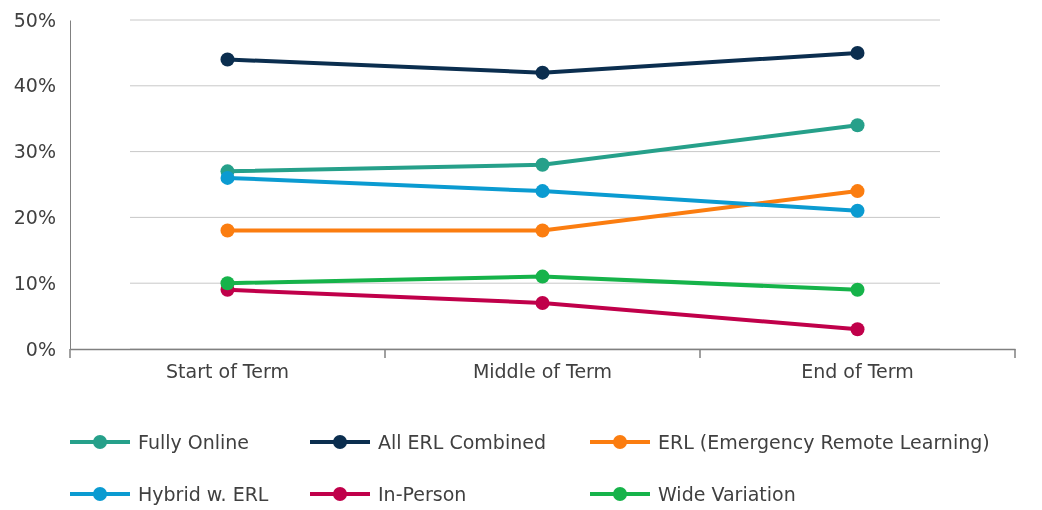 The image size is (1042, 510). What do you see at coordinates (34, 19) in the screenshot?
I see `y-tick-label: 50%` at bounding box center [34, 19].